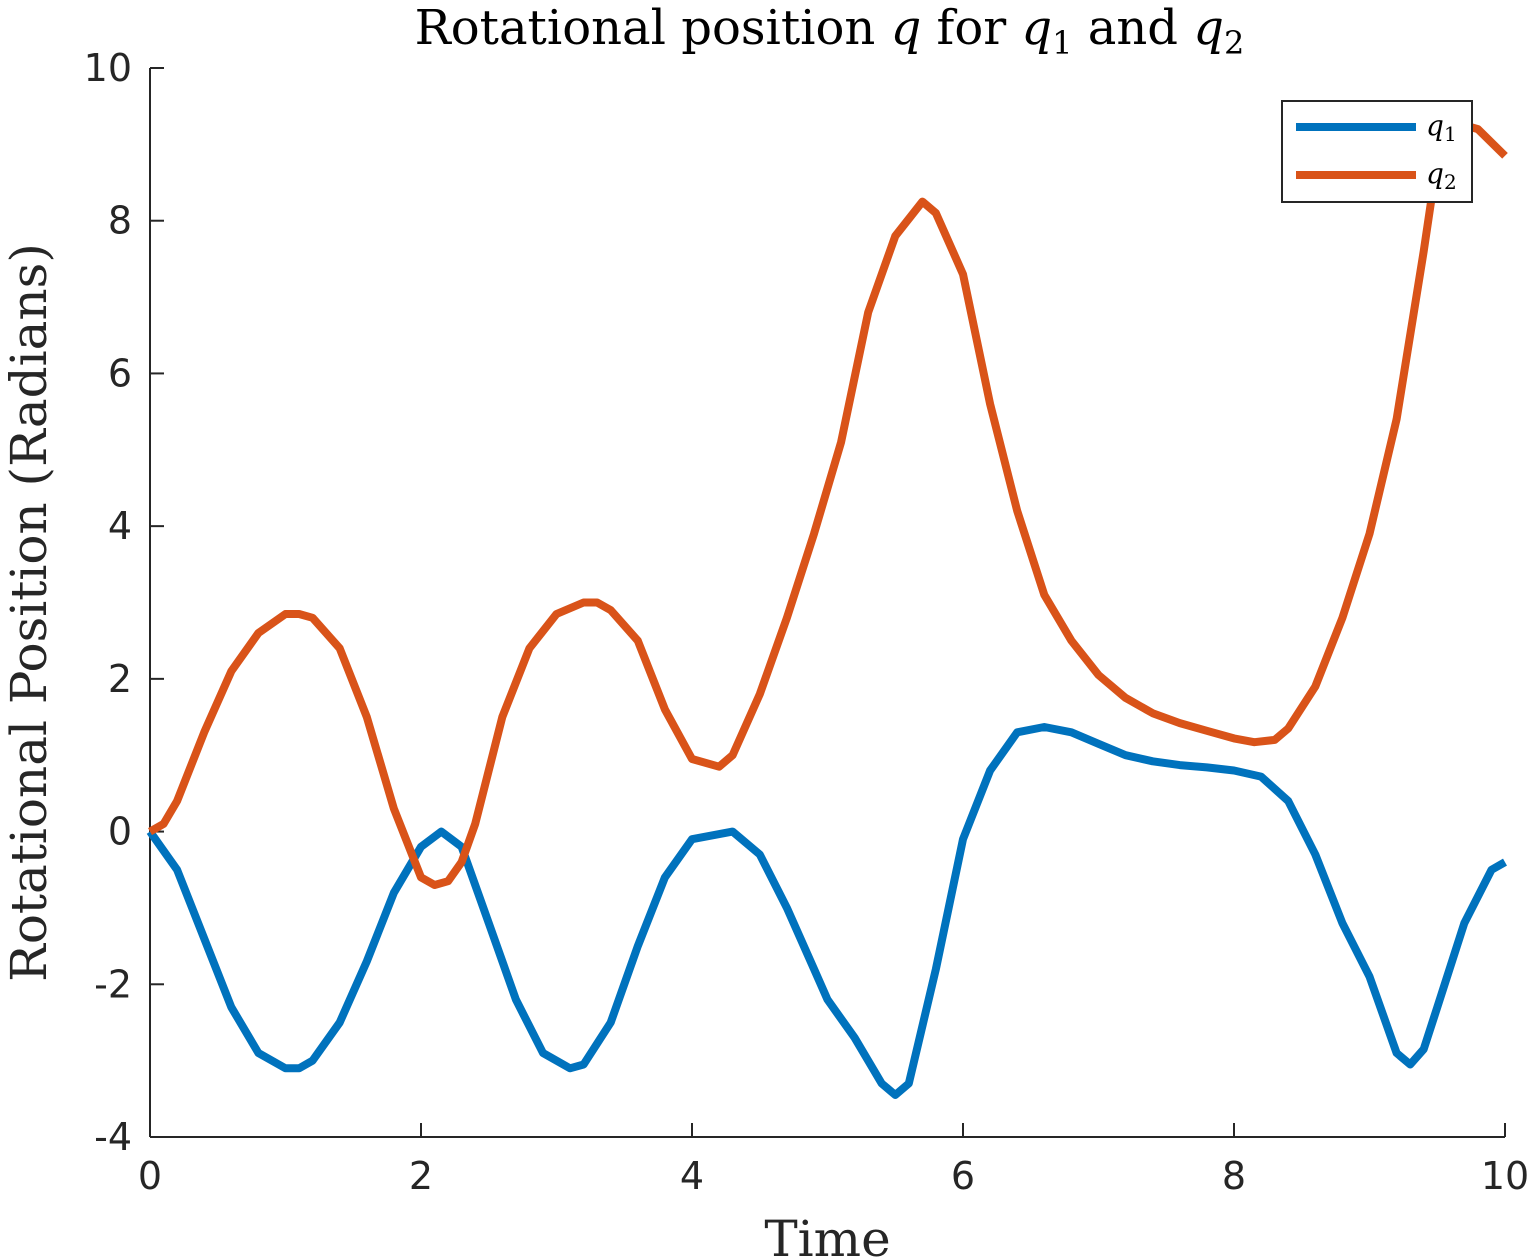 Image resolution: width=1532 pixels, height=1260 pixels. I want to click on x-tick-label: 10, so click(1505, 1176).